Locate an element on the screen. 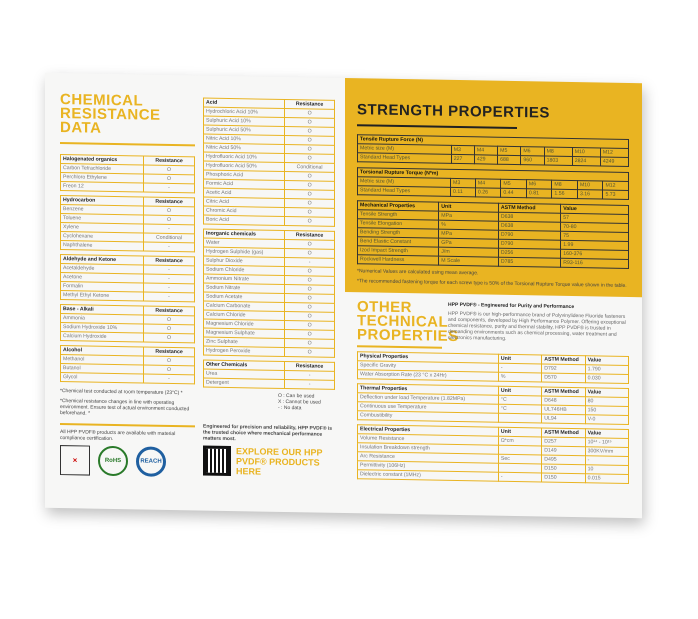 This screenshot has width=698, height=619. chemical-title: CHEMICAL RESISTANCE DATA is located at coordinates (110, 114).